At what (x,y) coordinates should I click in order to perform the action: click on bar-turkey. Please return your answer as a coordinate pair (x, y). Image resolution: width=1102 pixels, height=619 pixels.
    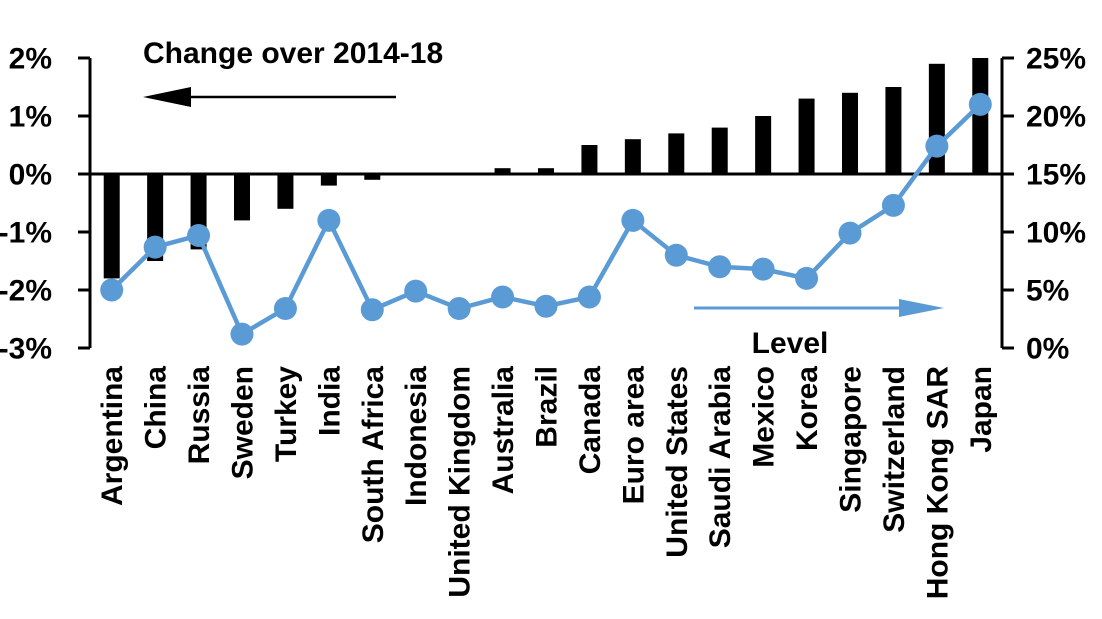
    Looking at the image, I should click on (285, 191).